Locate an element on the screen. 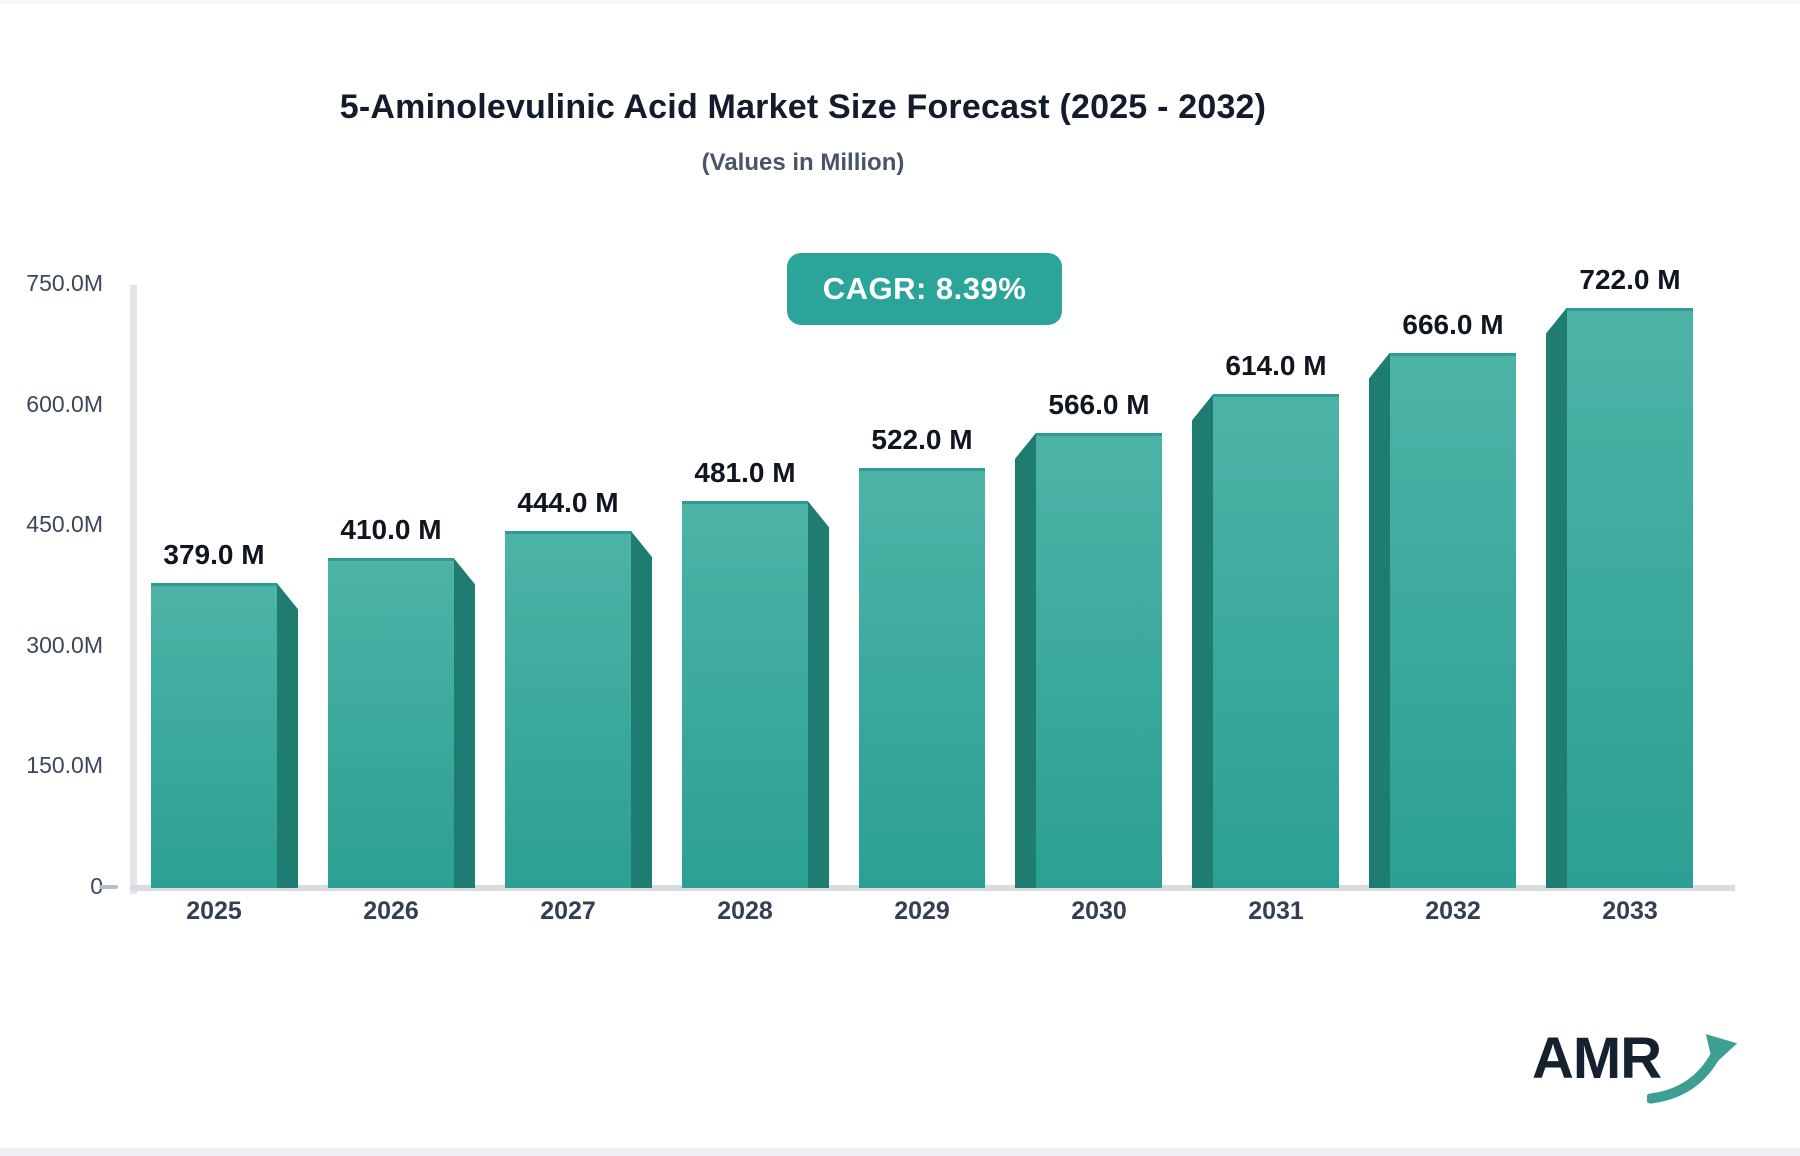 The width and height of the screenshot is (1800, 1156). x-axis-label: 2028 is located at coordinates (745, 911).